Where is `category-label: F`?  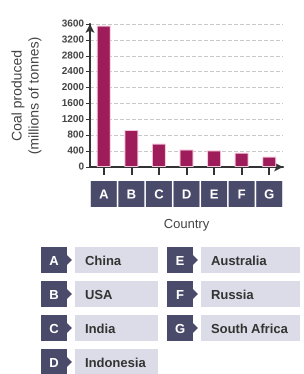 category-label: F is located at coordinates (180, 294).